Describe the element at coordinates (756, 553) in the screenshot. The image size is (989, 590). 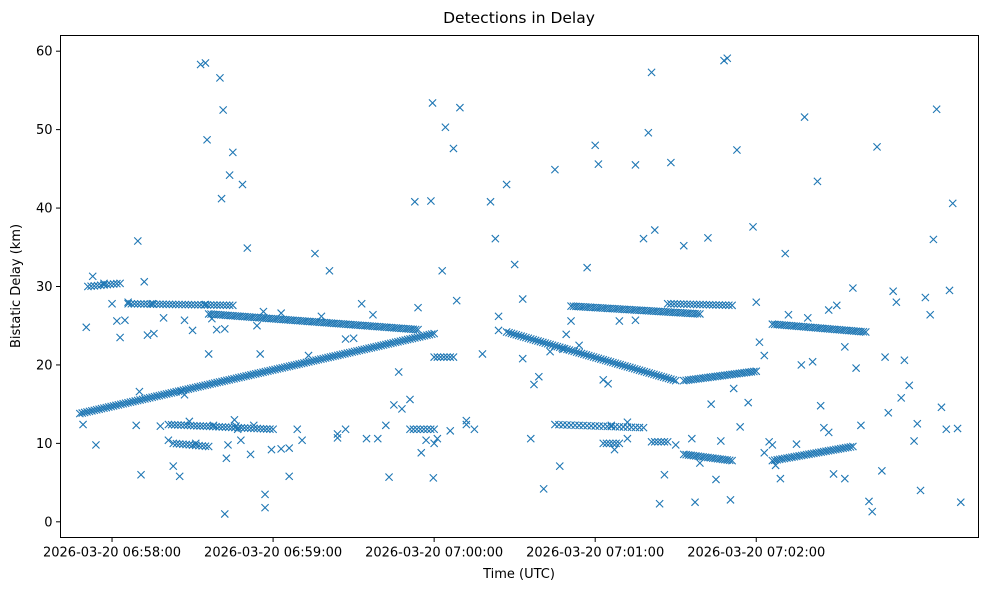
I see `x-tick-label: 2026-03-20 07:02:00` at that location.